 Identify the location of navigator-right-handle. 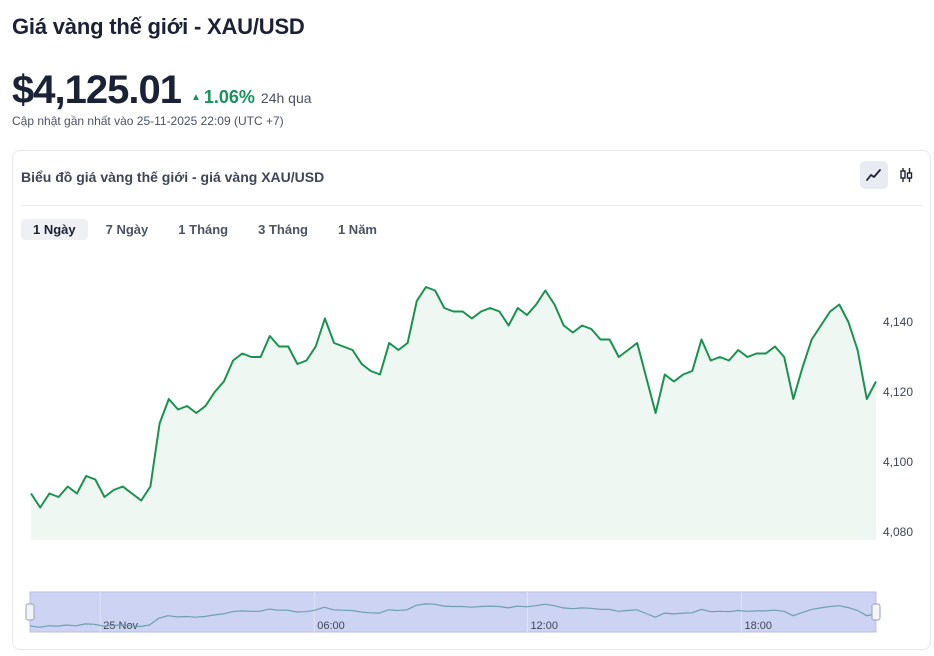
(876, 612).